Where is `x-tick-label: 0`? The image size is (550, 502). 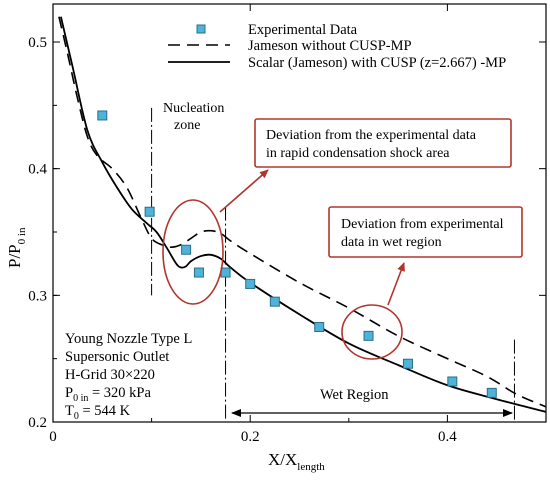
x-tick-label: 0 is located at coordinates (53, 437).